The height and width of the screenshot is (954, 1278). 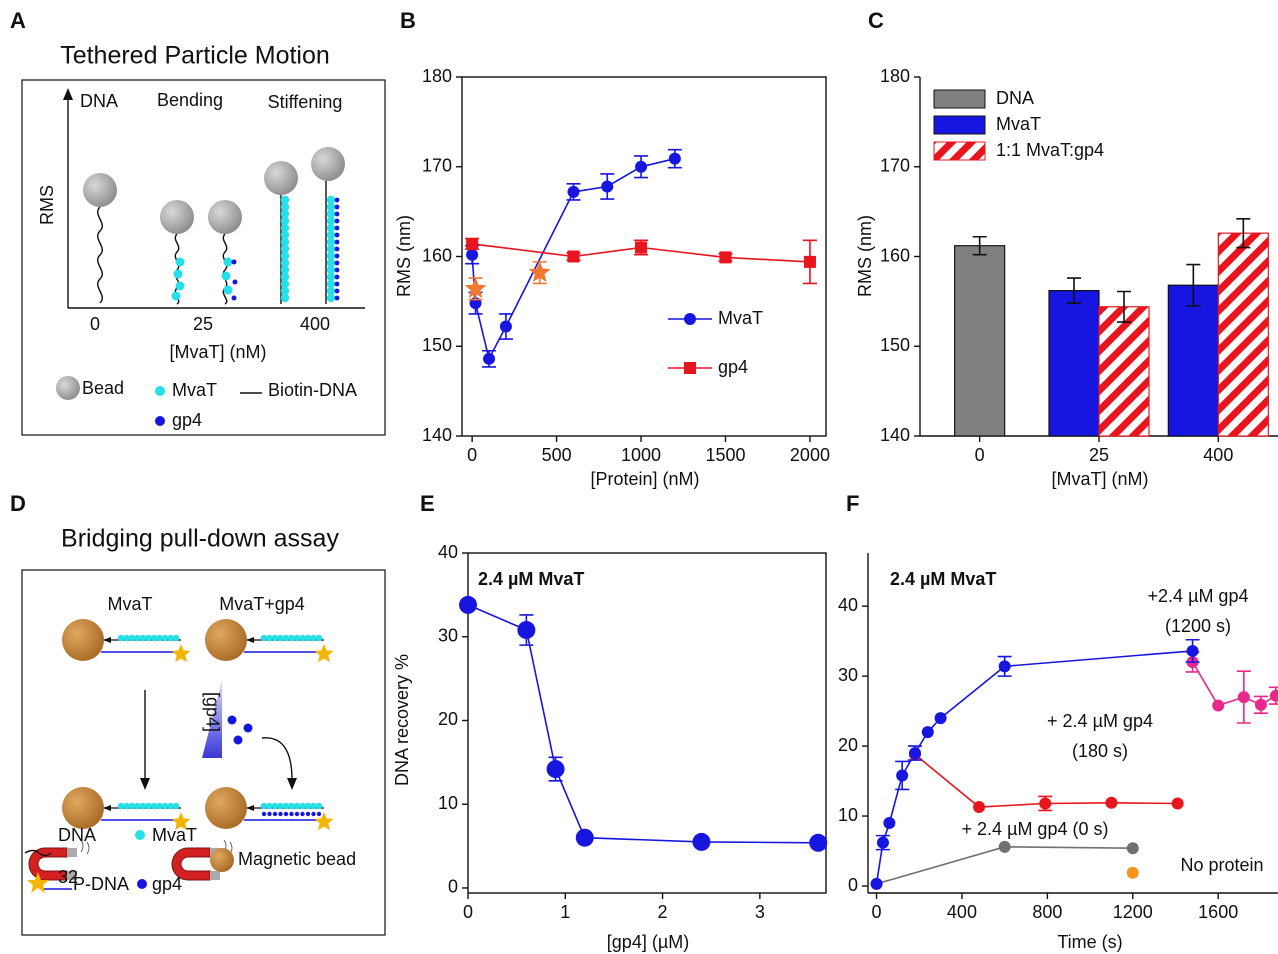 What do you see at coordinates (68, 94) in the screenshot?
I see `arrow-head` at bounding box center [68, 94].